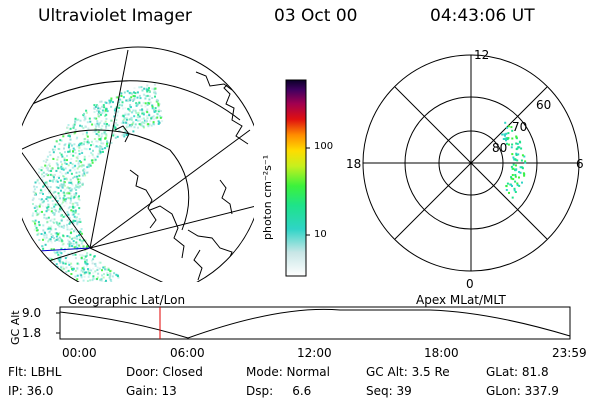  I want to click on lat-label-70: 70, so click(520, 127).